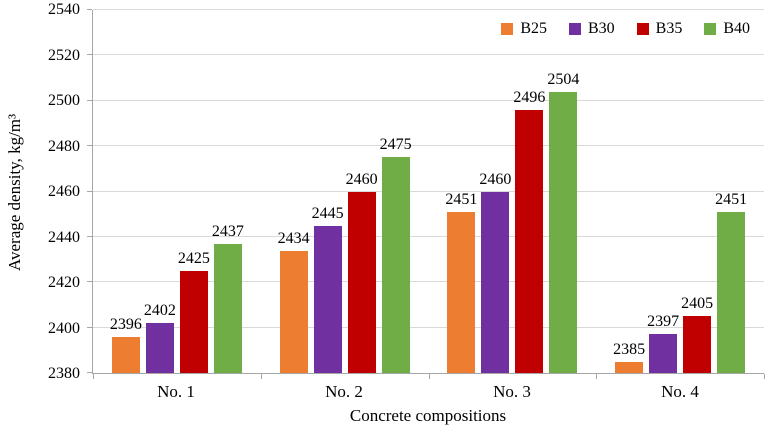 Image resolution: width=775 pixels, height=432 pixels. Describe the element at coordinates (710, 29) in the screenshot. I see `legend-swatch-b40` at that location.